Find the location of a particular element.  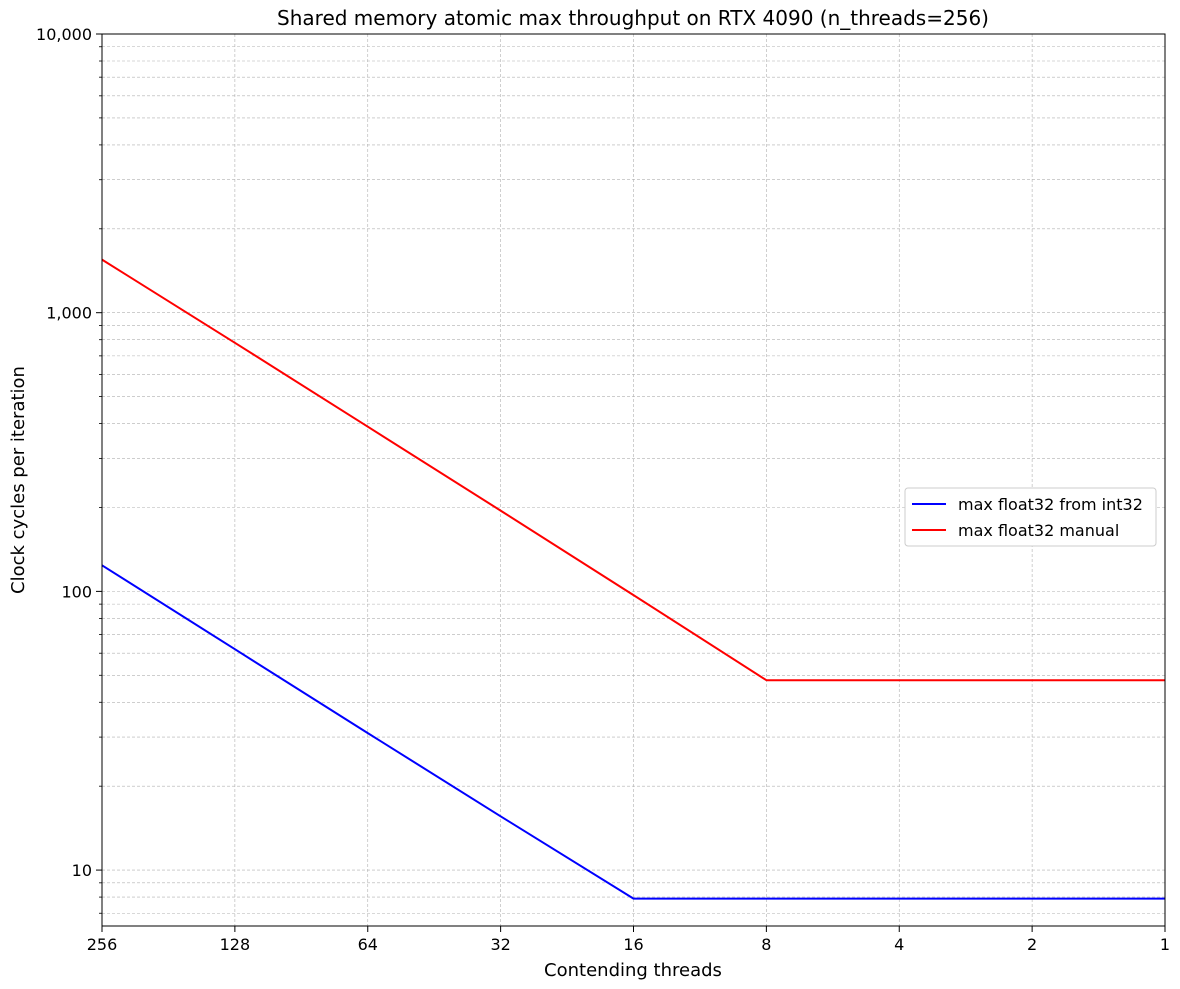

y-tick-label: 10 is located at coordinates (82, 870).